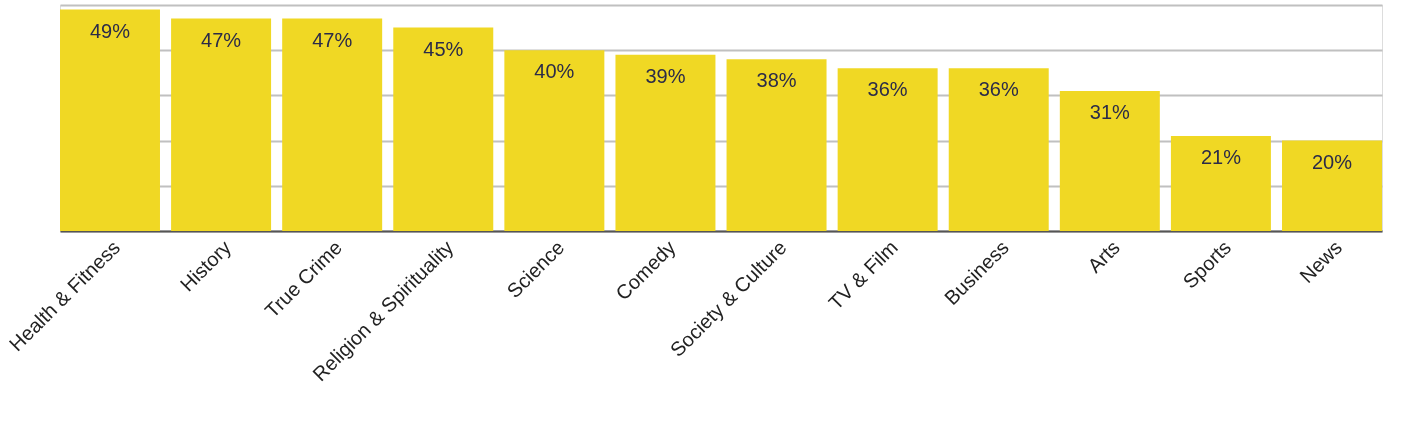  Describe the element at coordinates (1332, 161) in the screenshot. I see `data-label: 20%` at that location.